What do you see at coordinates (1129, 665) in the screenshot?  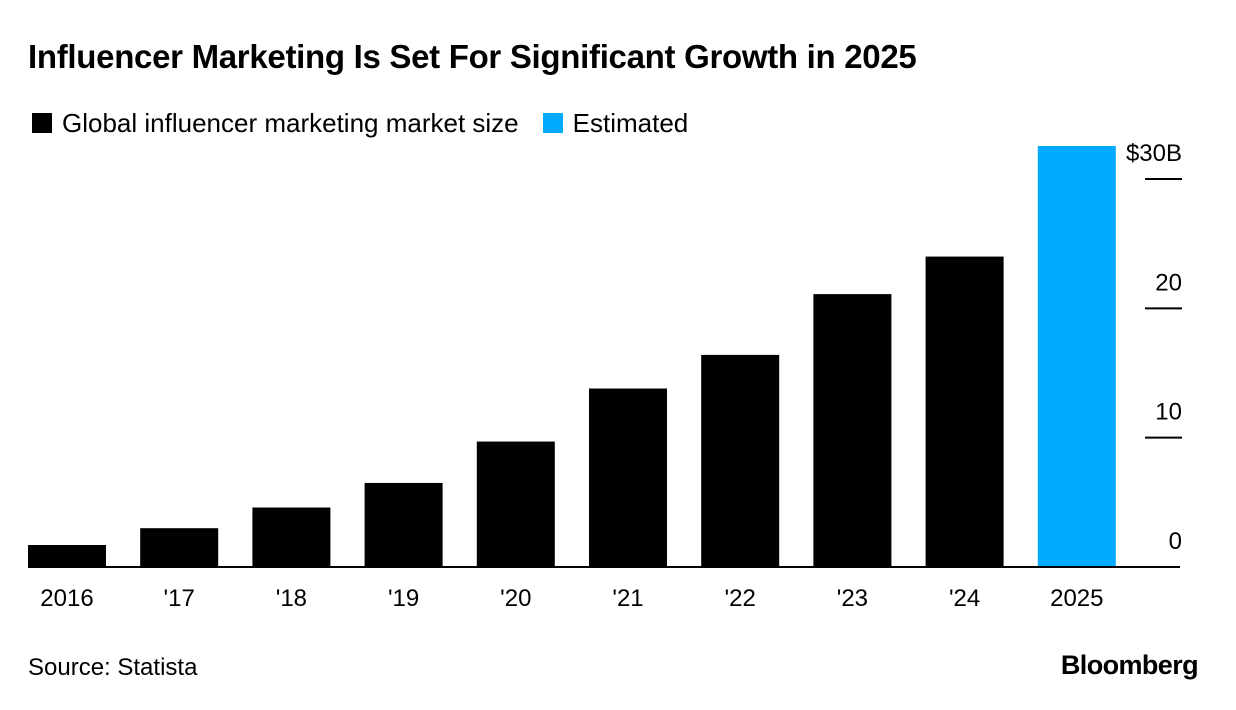 I see `bloomberg-logo: Bloomberg` at bounding box center [1129, 665].